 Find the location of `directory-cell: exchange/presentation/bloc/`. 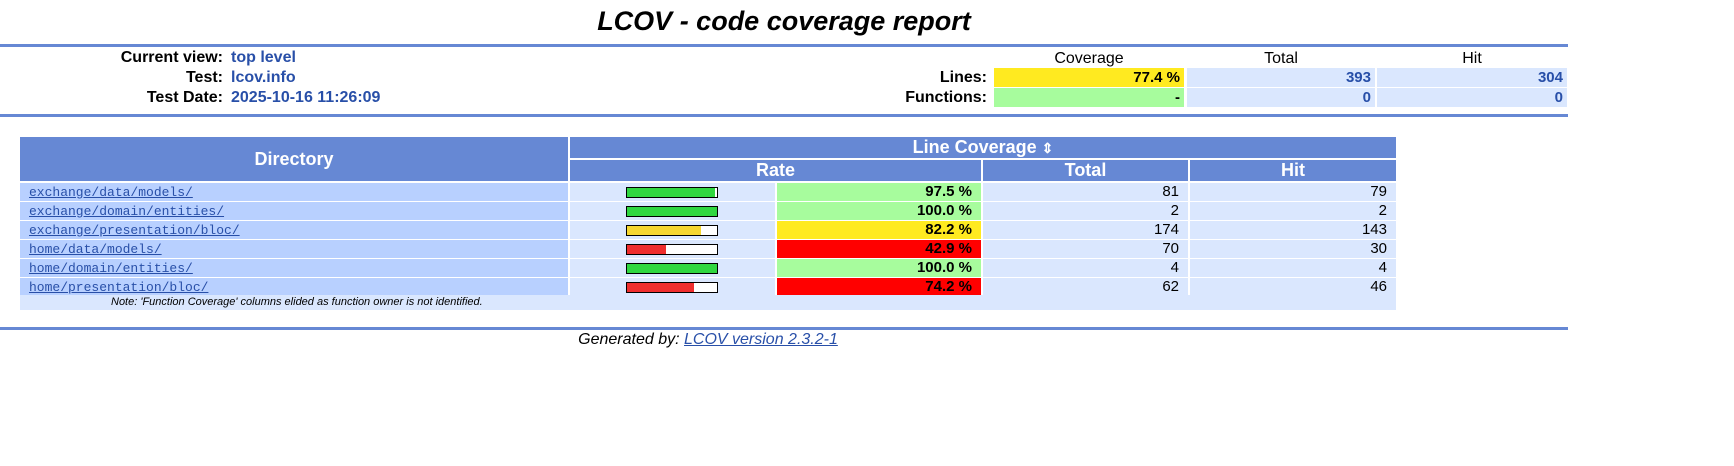

directory-cell: exchange/presentation/bloc/ is located at coordinates (294, 230).